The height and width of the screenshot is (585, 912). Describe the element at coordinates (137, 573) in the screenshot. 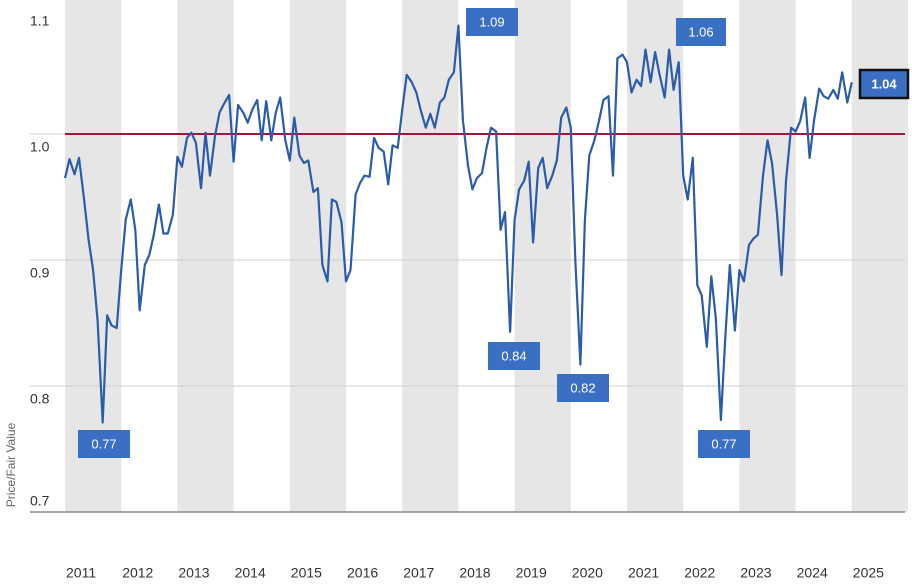

I see `x-tick-label: 2012` at that location.